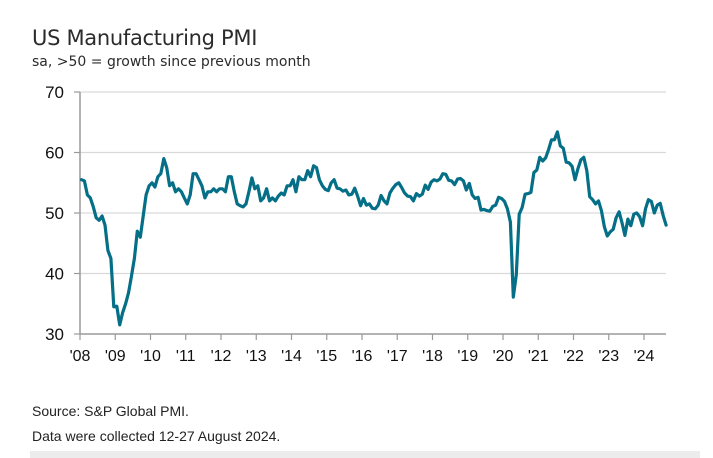 Image resolution: width=713 pixels, height=458 pixels. I want to click on x-tick-label: '09, so click(115, 356).